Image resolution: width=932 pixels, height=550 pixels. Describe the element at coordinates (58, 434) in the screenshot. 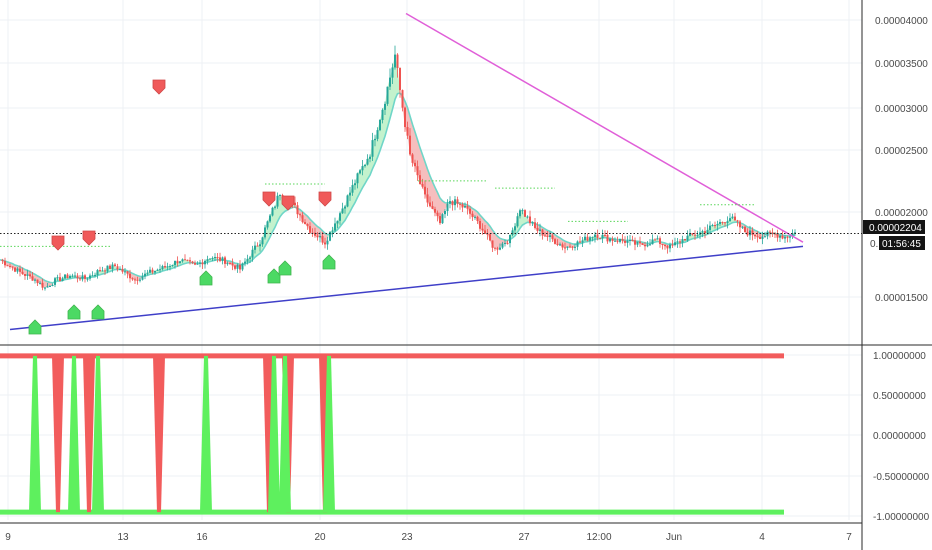

I see `osc-down-spike` at that location.